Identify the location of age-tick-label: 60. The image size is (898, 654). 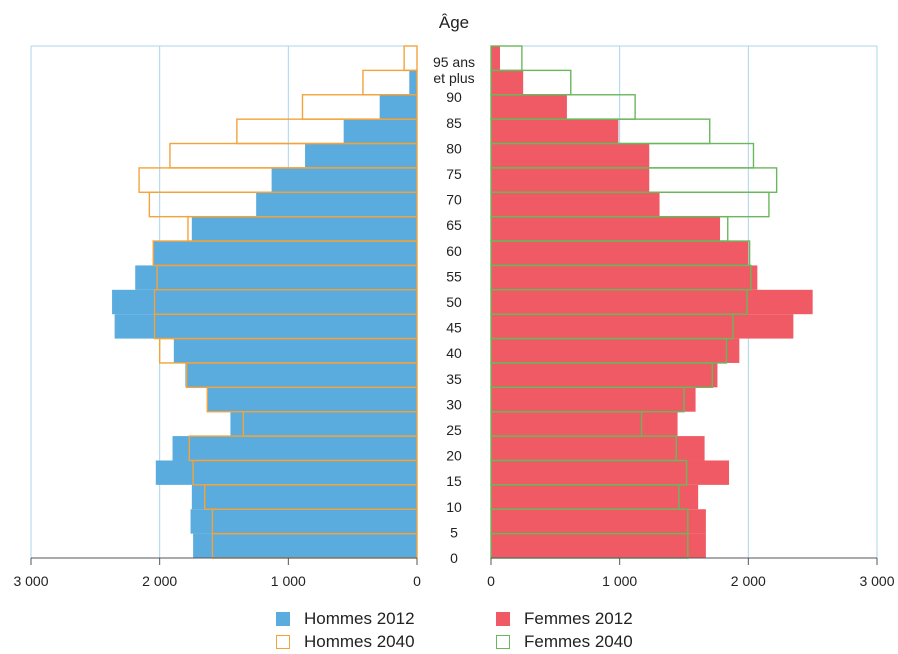
(454, 251).